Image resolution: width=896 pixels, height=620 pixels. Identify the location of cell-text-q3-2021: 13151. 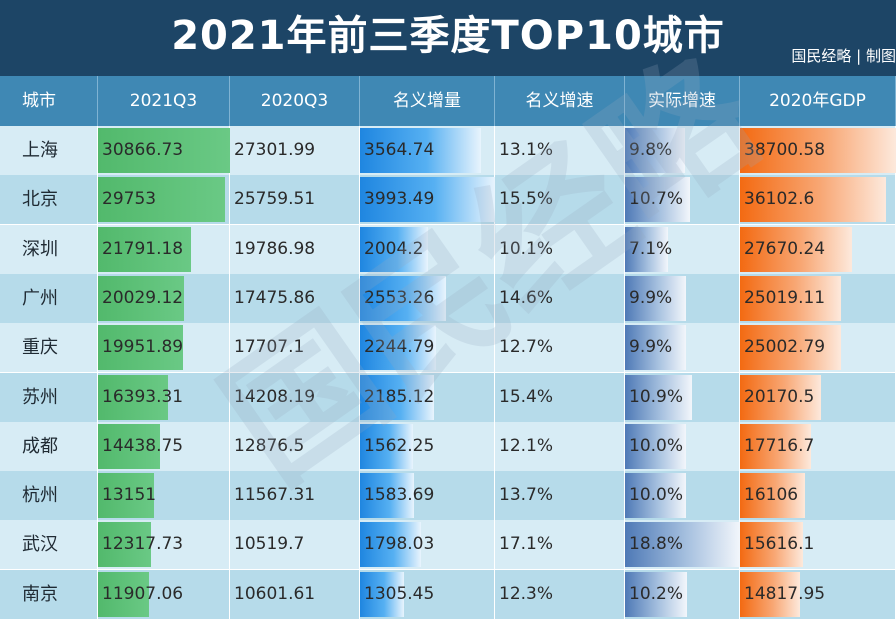
(129, 495).